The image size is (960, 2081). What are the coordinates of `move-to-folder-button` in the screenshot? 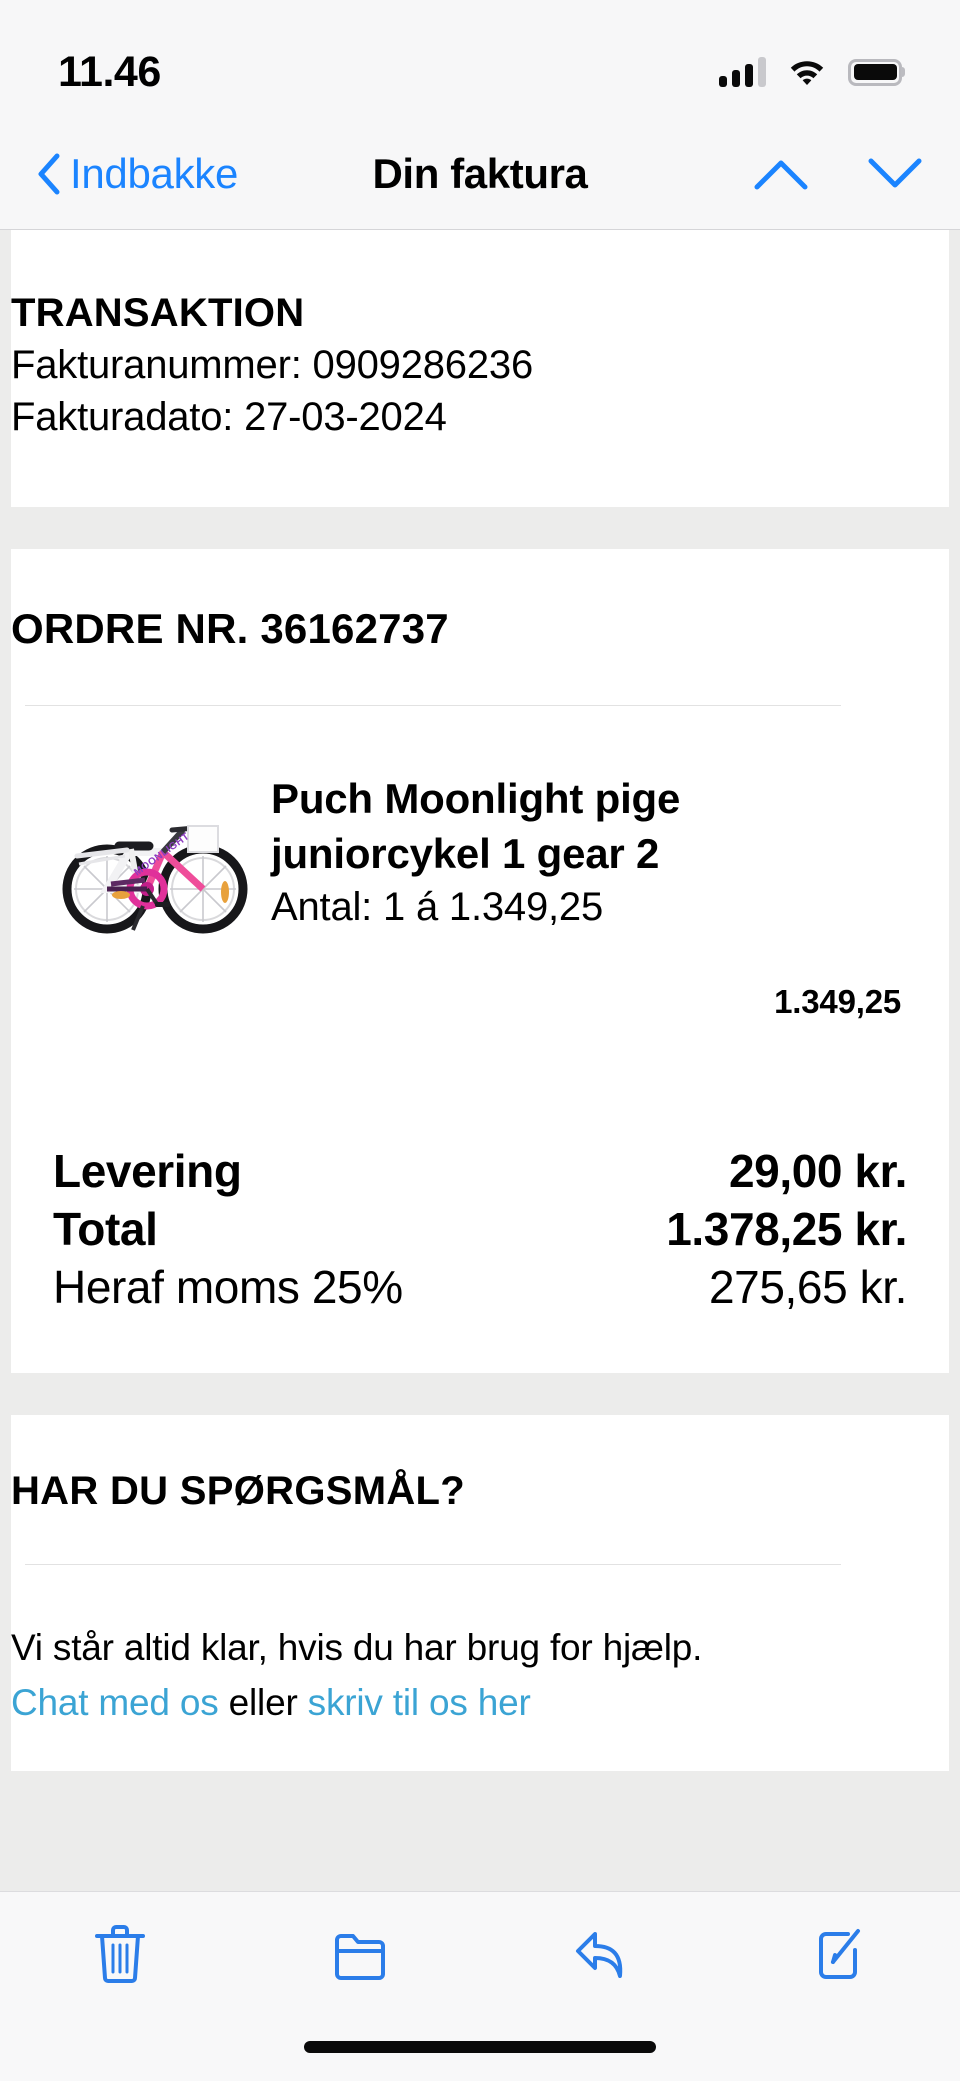 It's located at (360, 1952).